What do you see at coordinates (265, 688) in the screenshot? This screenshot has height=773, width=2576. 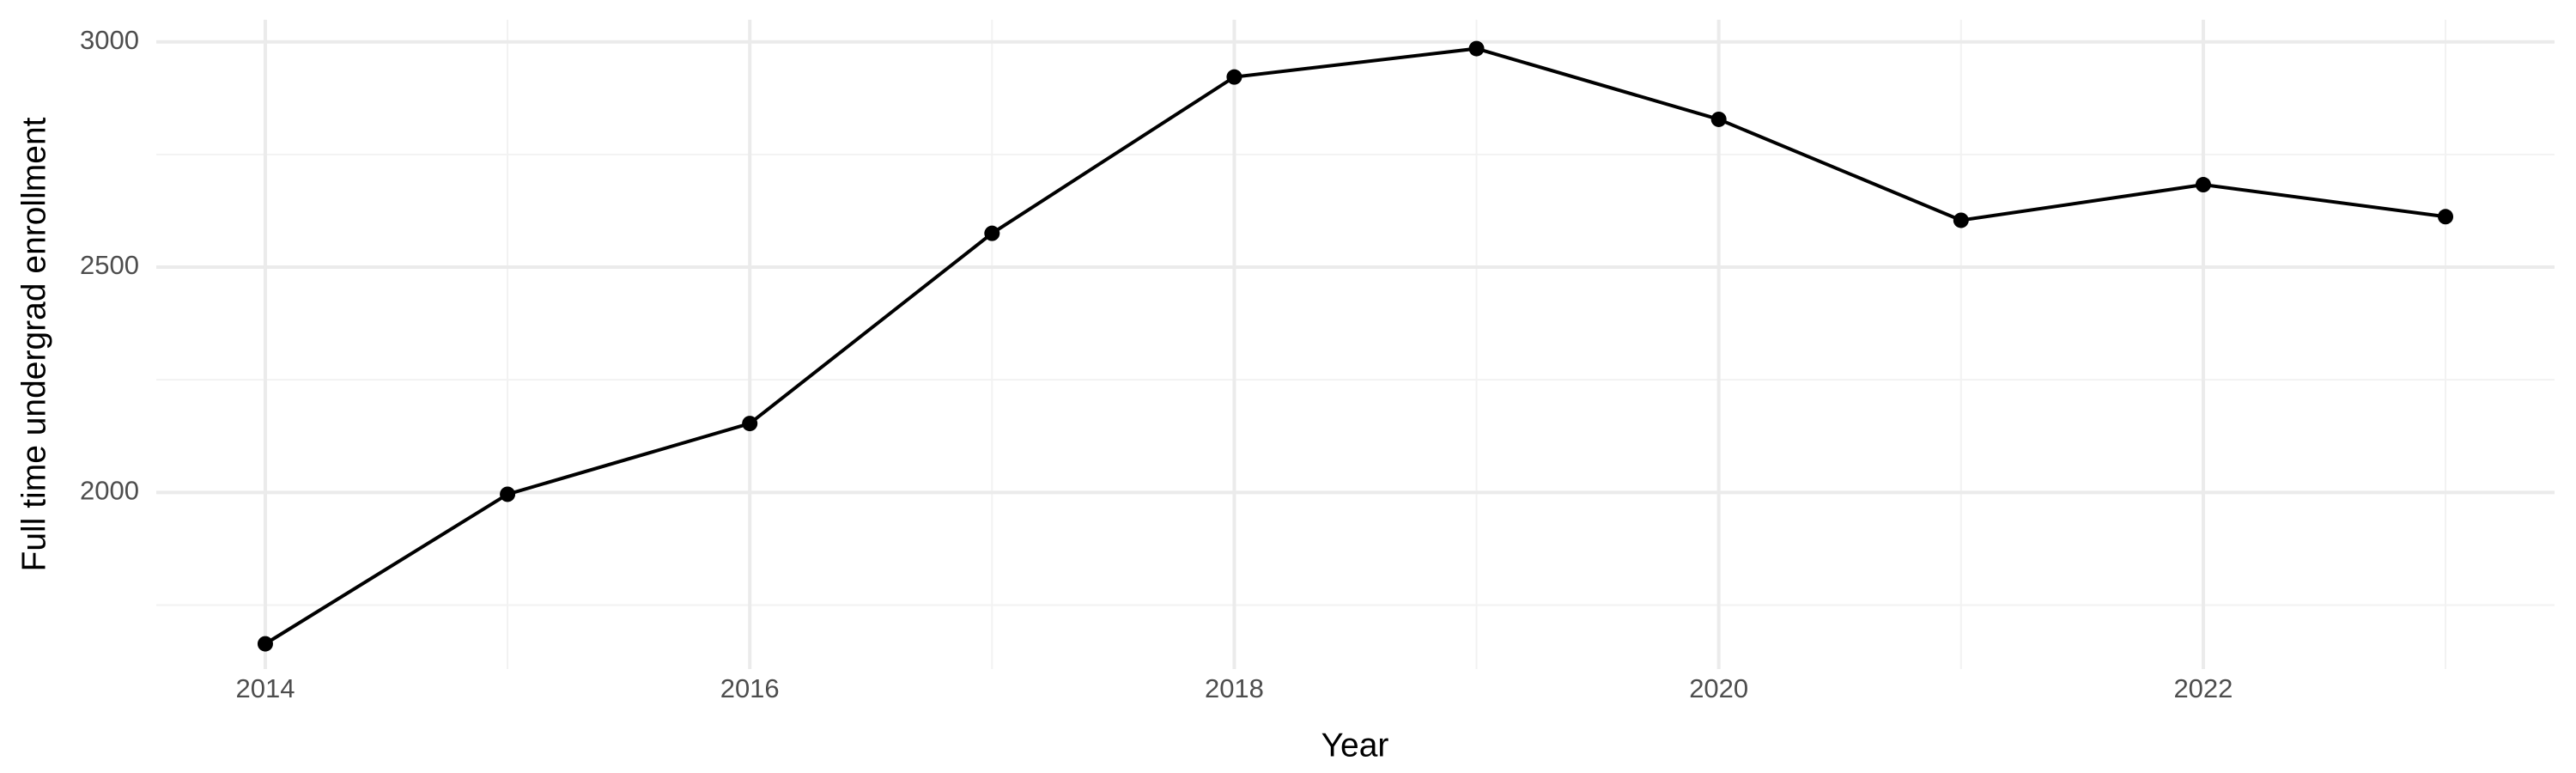 I see `x-tick-label: 2014` at bounding box center [265, 688].